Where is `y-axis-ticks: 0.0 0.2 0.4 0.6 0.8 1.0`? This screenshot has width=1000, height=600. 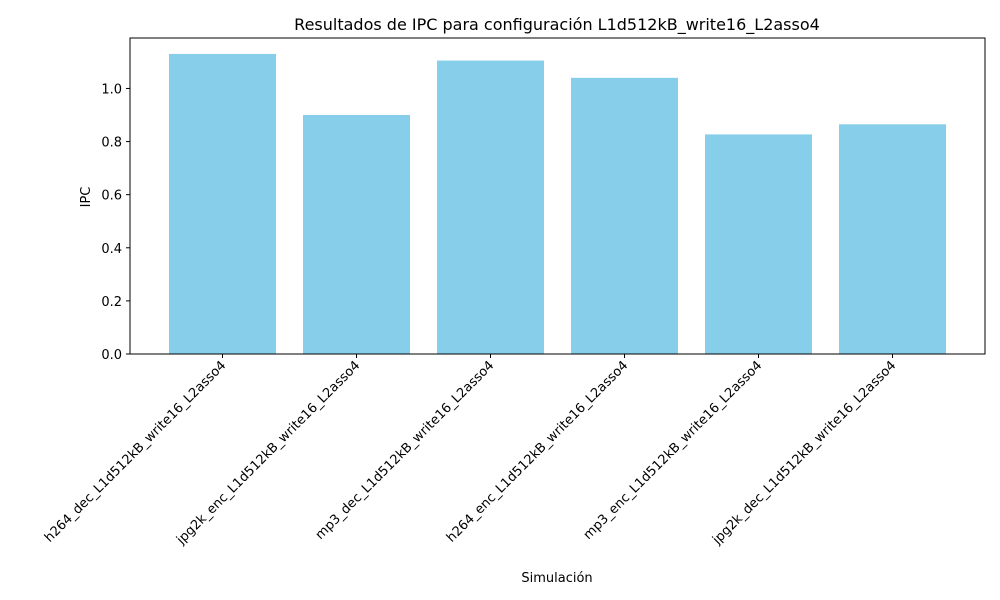 y-axis-ticks: 0.0 0.2 0.4 0.6 0.8 1.0 is located at coordinates (115, 222).